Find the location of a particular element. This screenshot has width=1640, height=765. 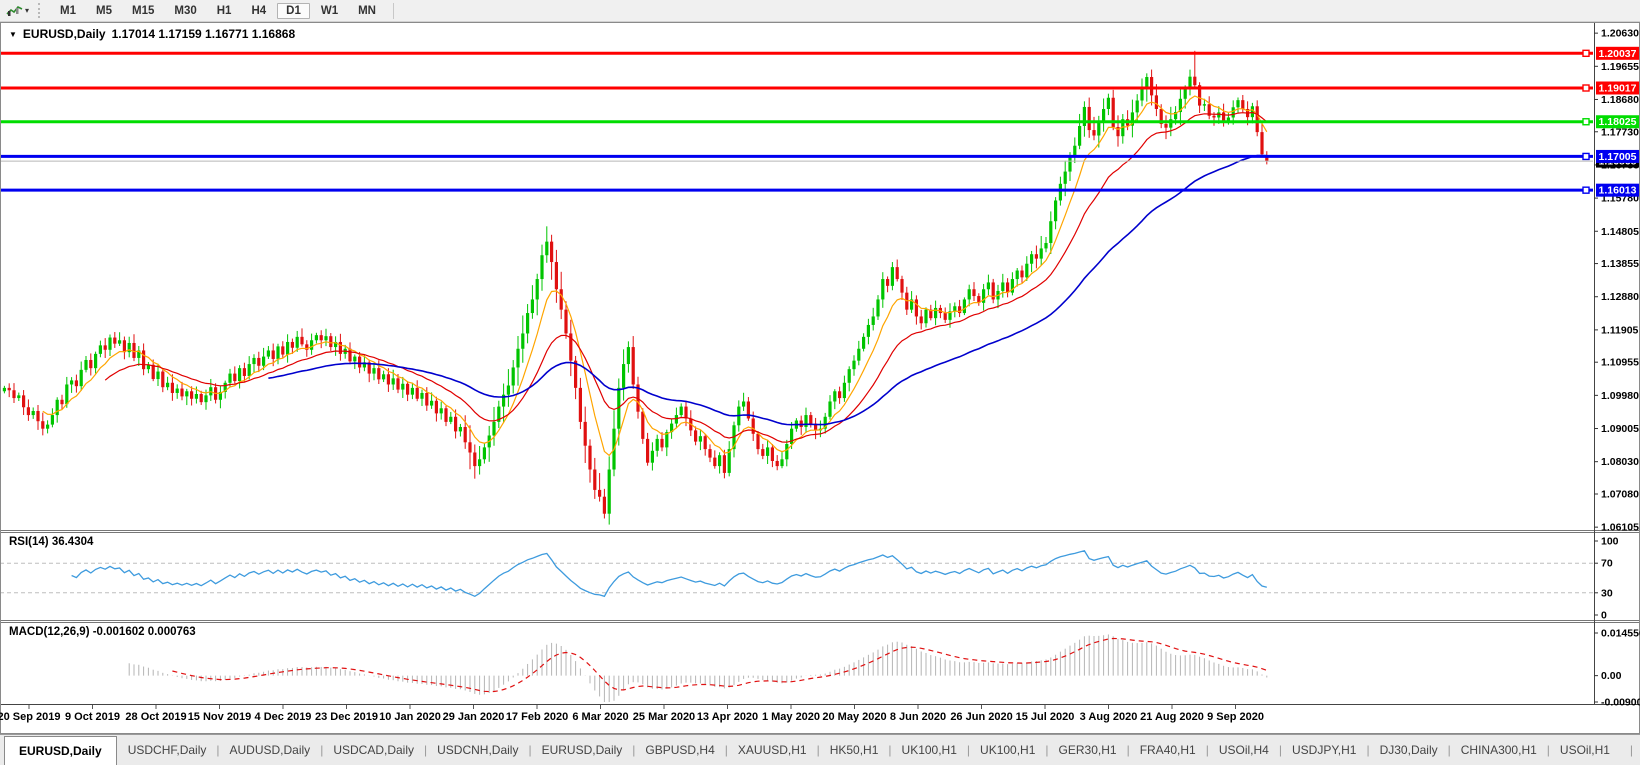

price-tick-label: 1.09005 is located at coordinates (1620, 429).